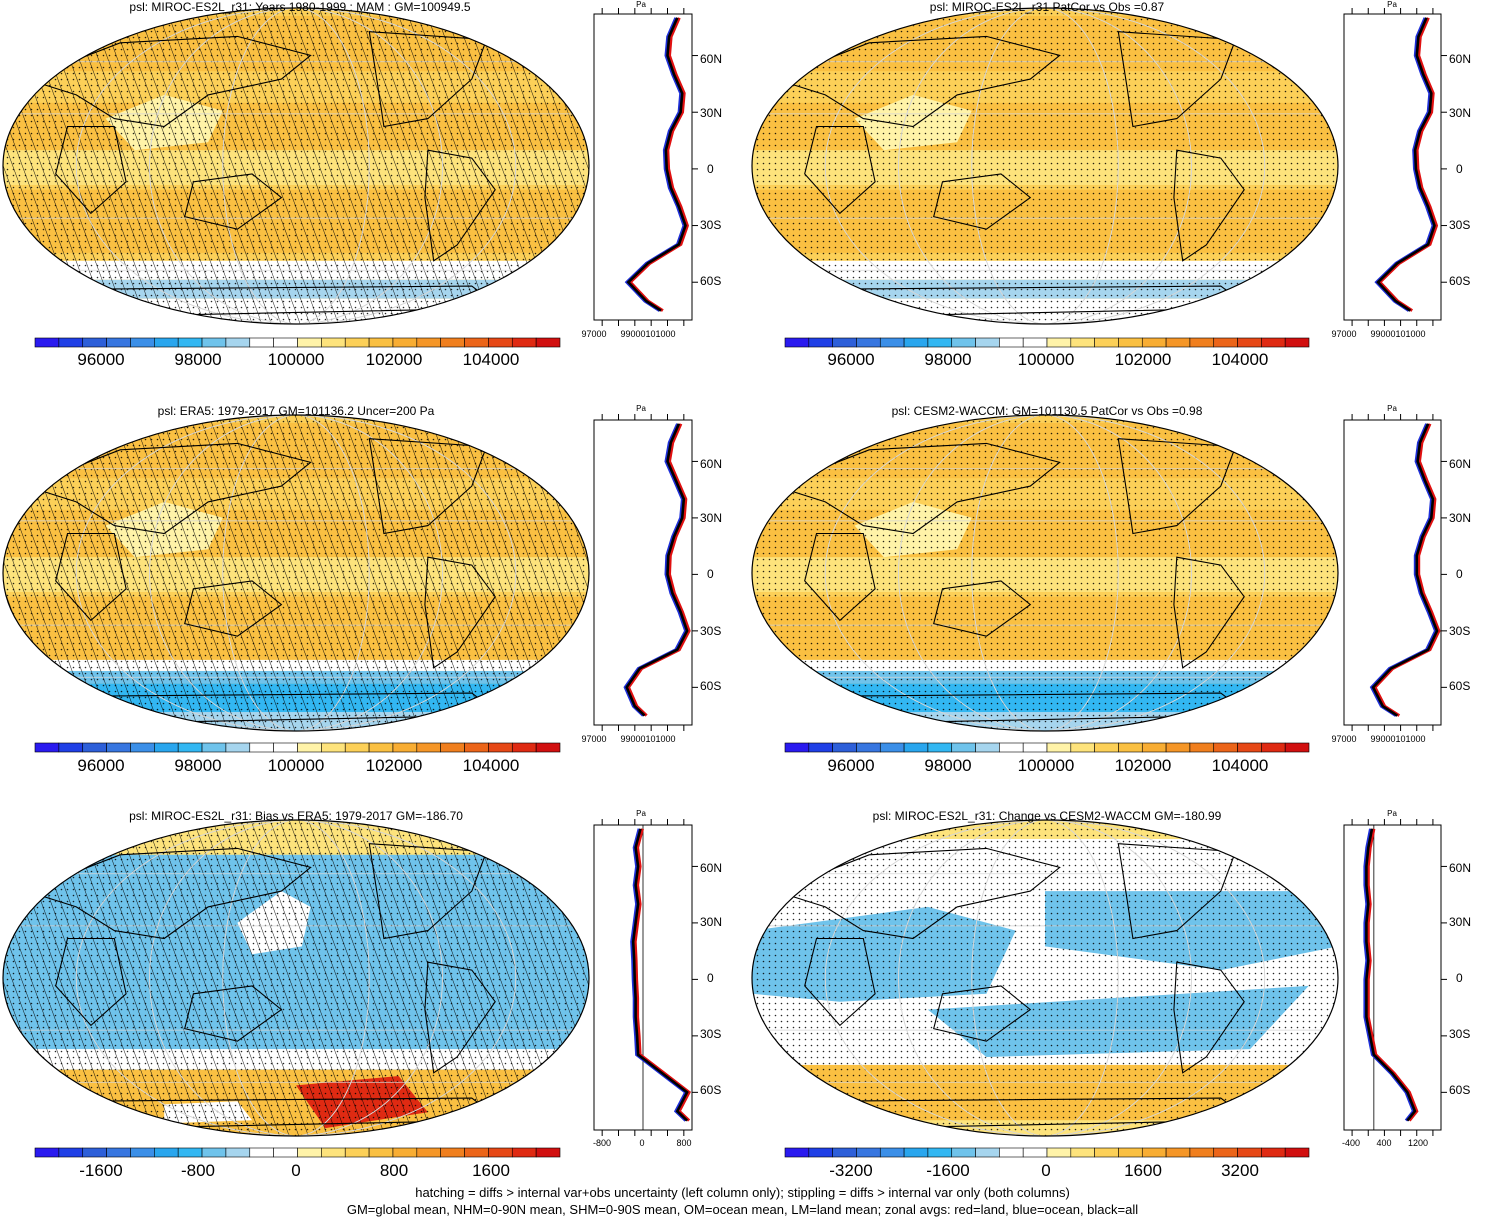 This screenshot has width=1485, height=1218. Describe the element at coordinates (648, 334) in the screenshot. I see `zonal-xtick: 99000101000` at that location.